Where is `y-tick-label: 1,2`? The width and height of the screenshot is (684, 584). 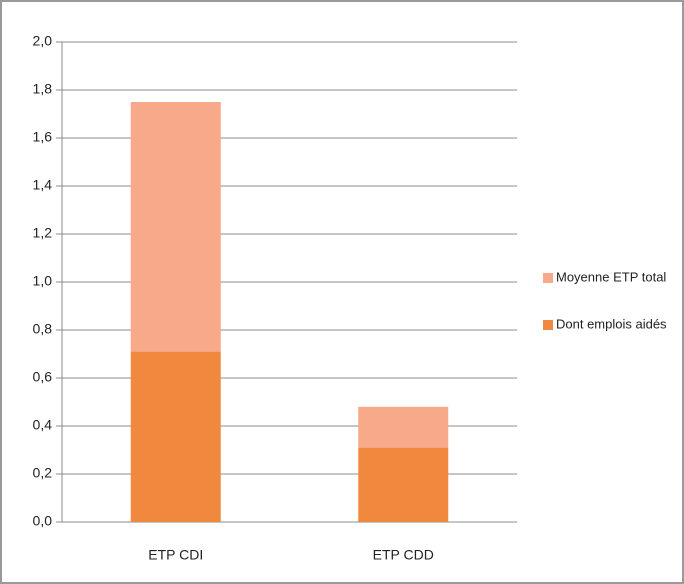
y-tick-label: 1,2 is located at coordinates (43, 233).